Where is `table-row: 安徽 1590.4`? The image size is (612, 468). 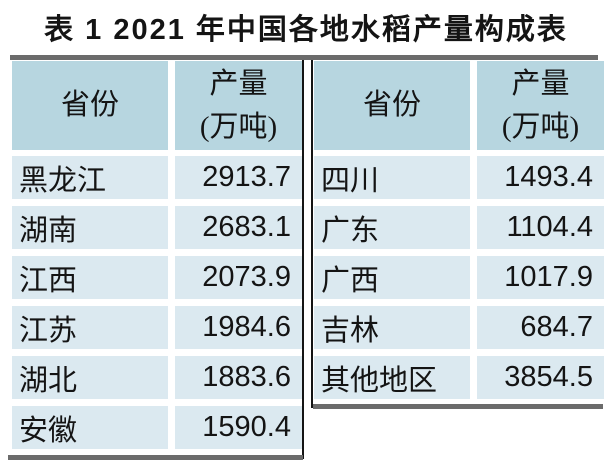
table-row: 安徽 1590.4 is located at coordinates (157, 427).